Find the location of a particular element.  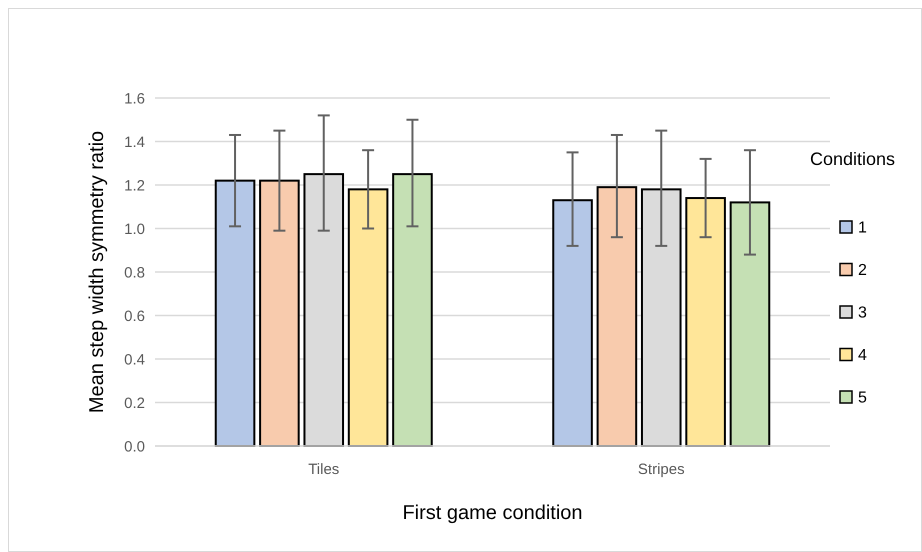

y-tick-label: 0.4 is located at coordinates (134, 359).